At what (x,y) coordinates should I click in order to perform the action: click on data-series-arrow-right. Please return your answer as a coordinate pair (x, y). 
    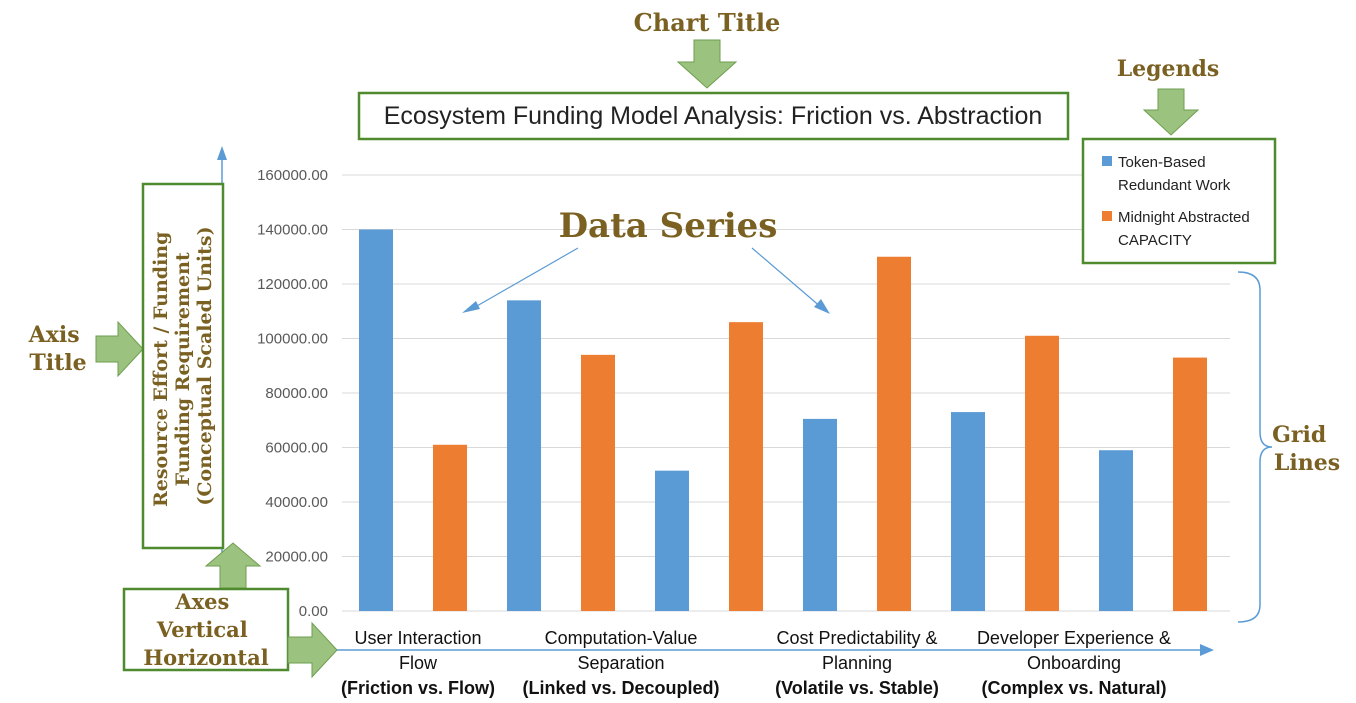
    Looking at the image, I should click on (787, 278).